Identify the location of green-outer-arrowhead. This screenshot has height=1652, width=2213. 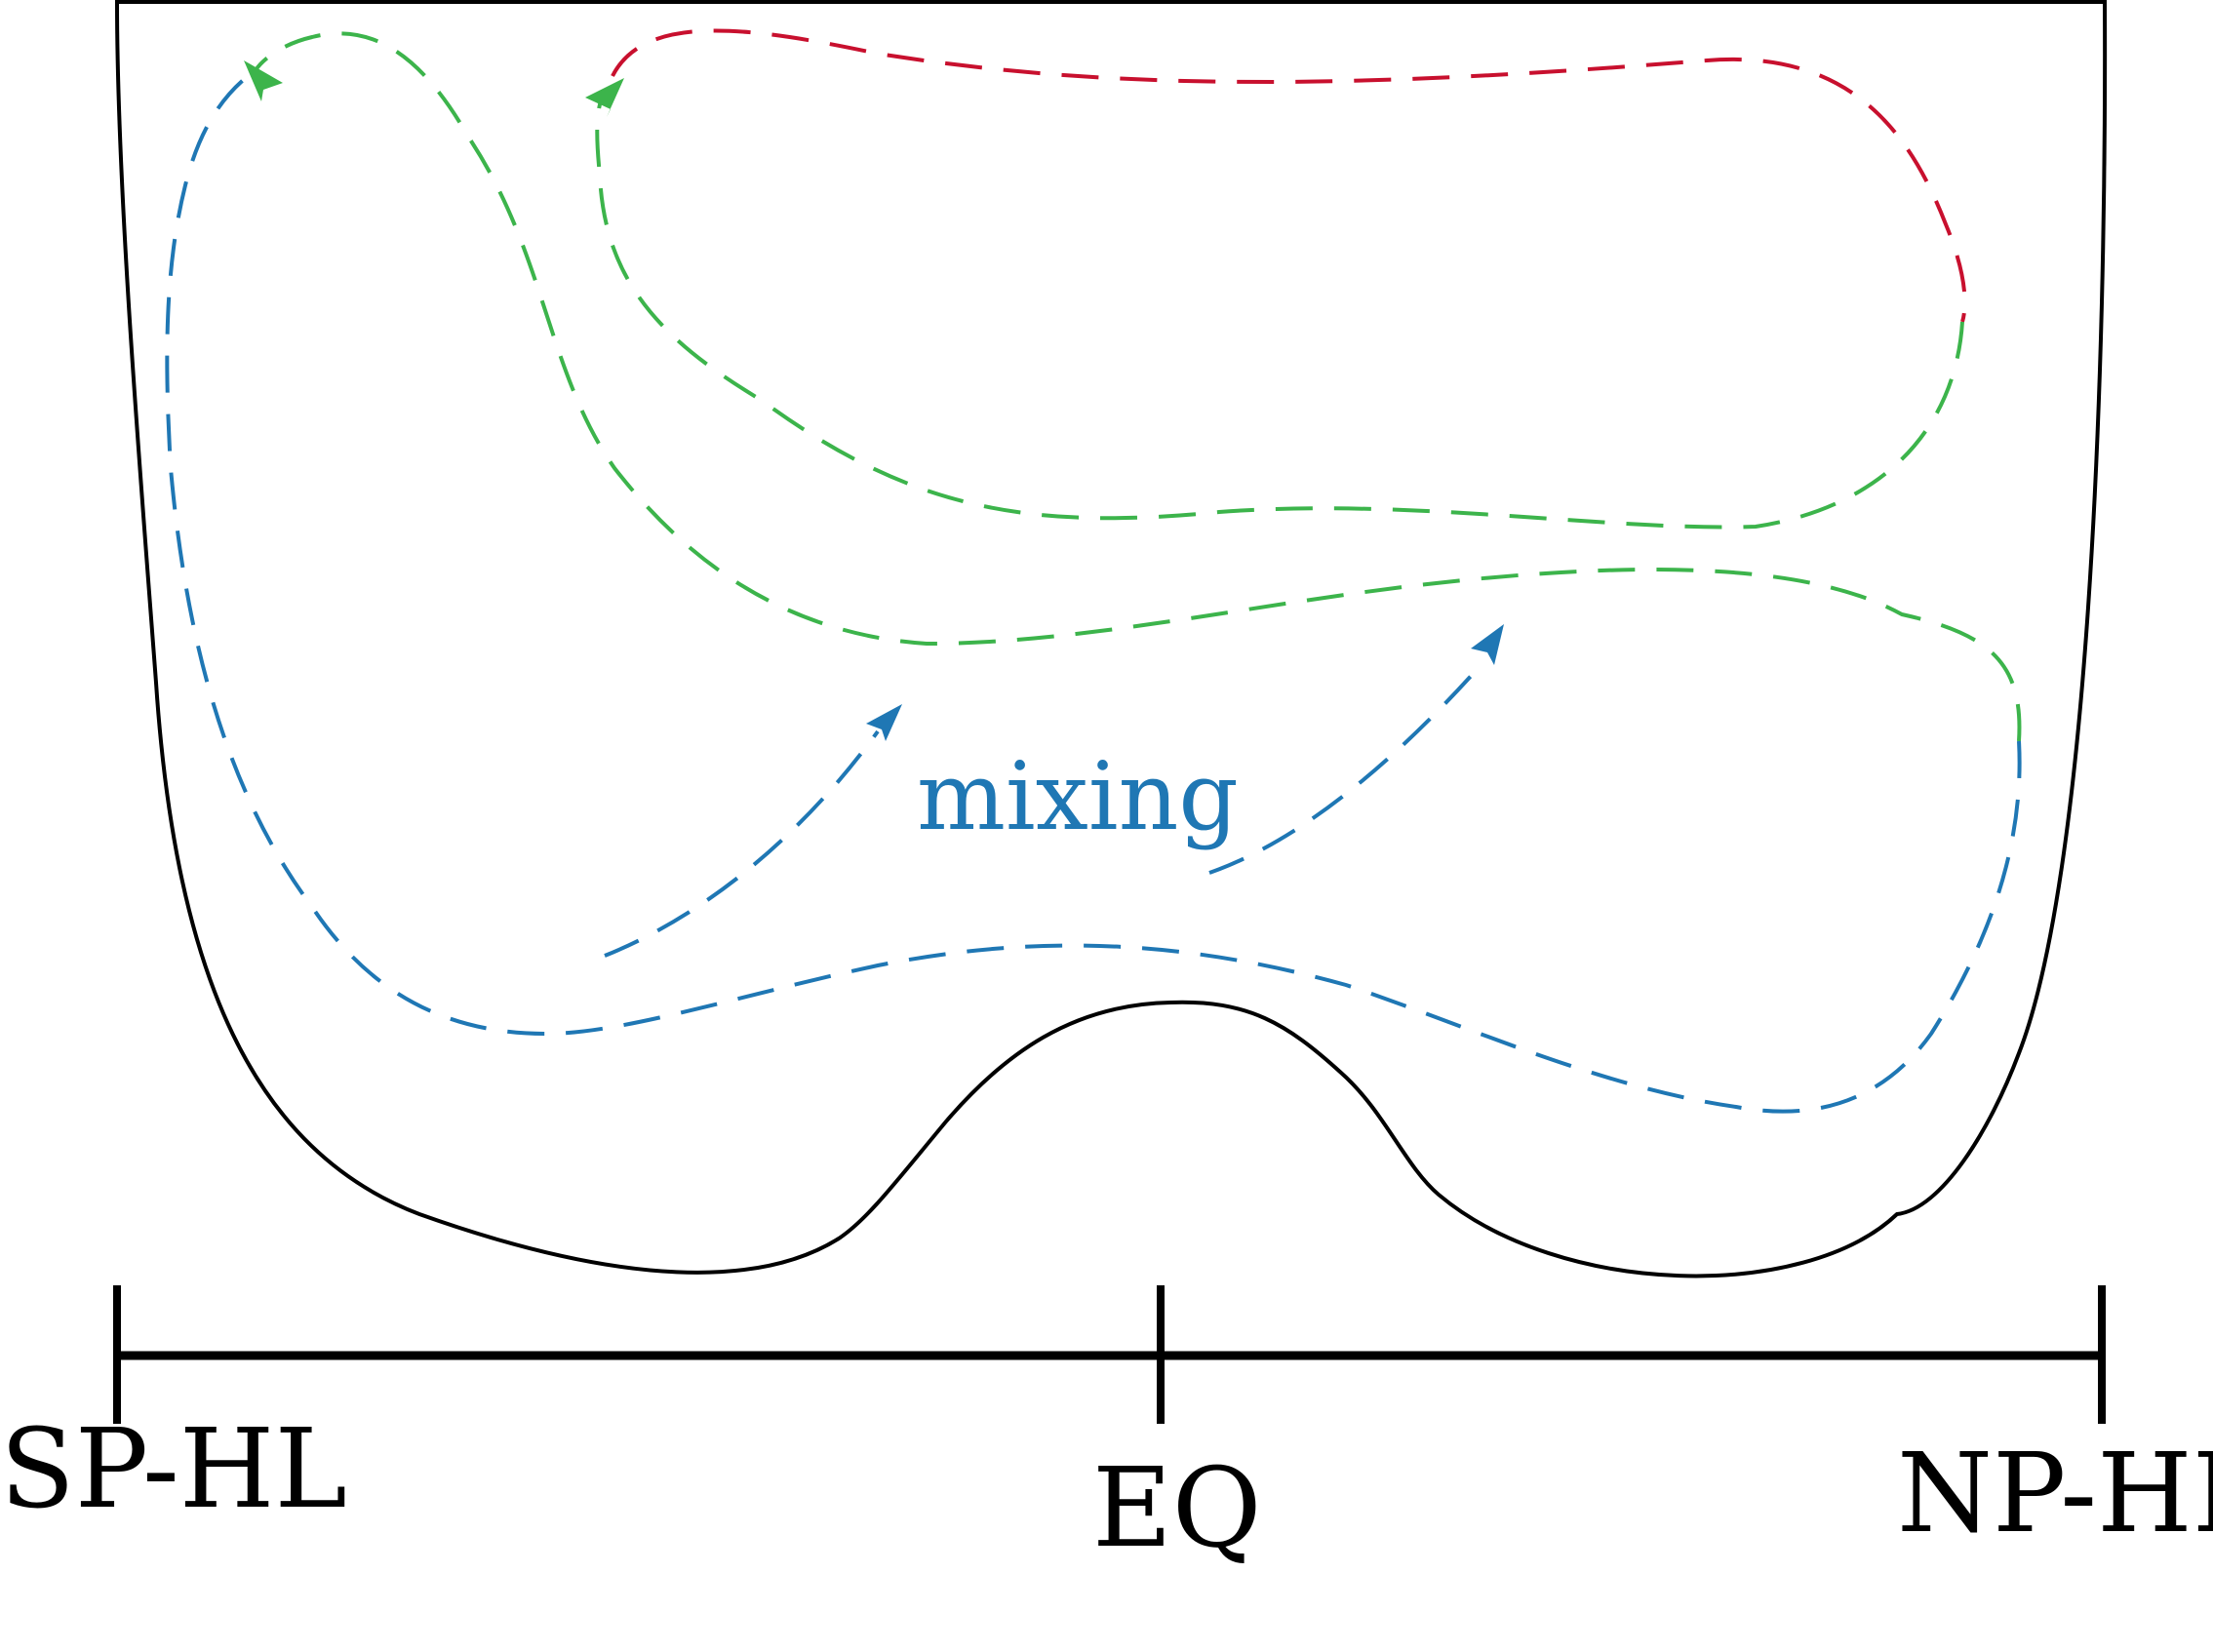
(264, 80).